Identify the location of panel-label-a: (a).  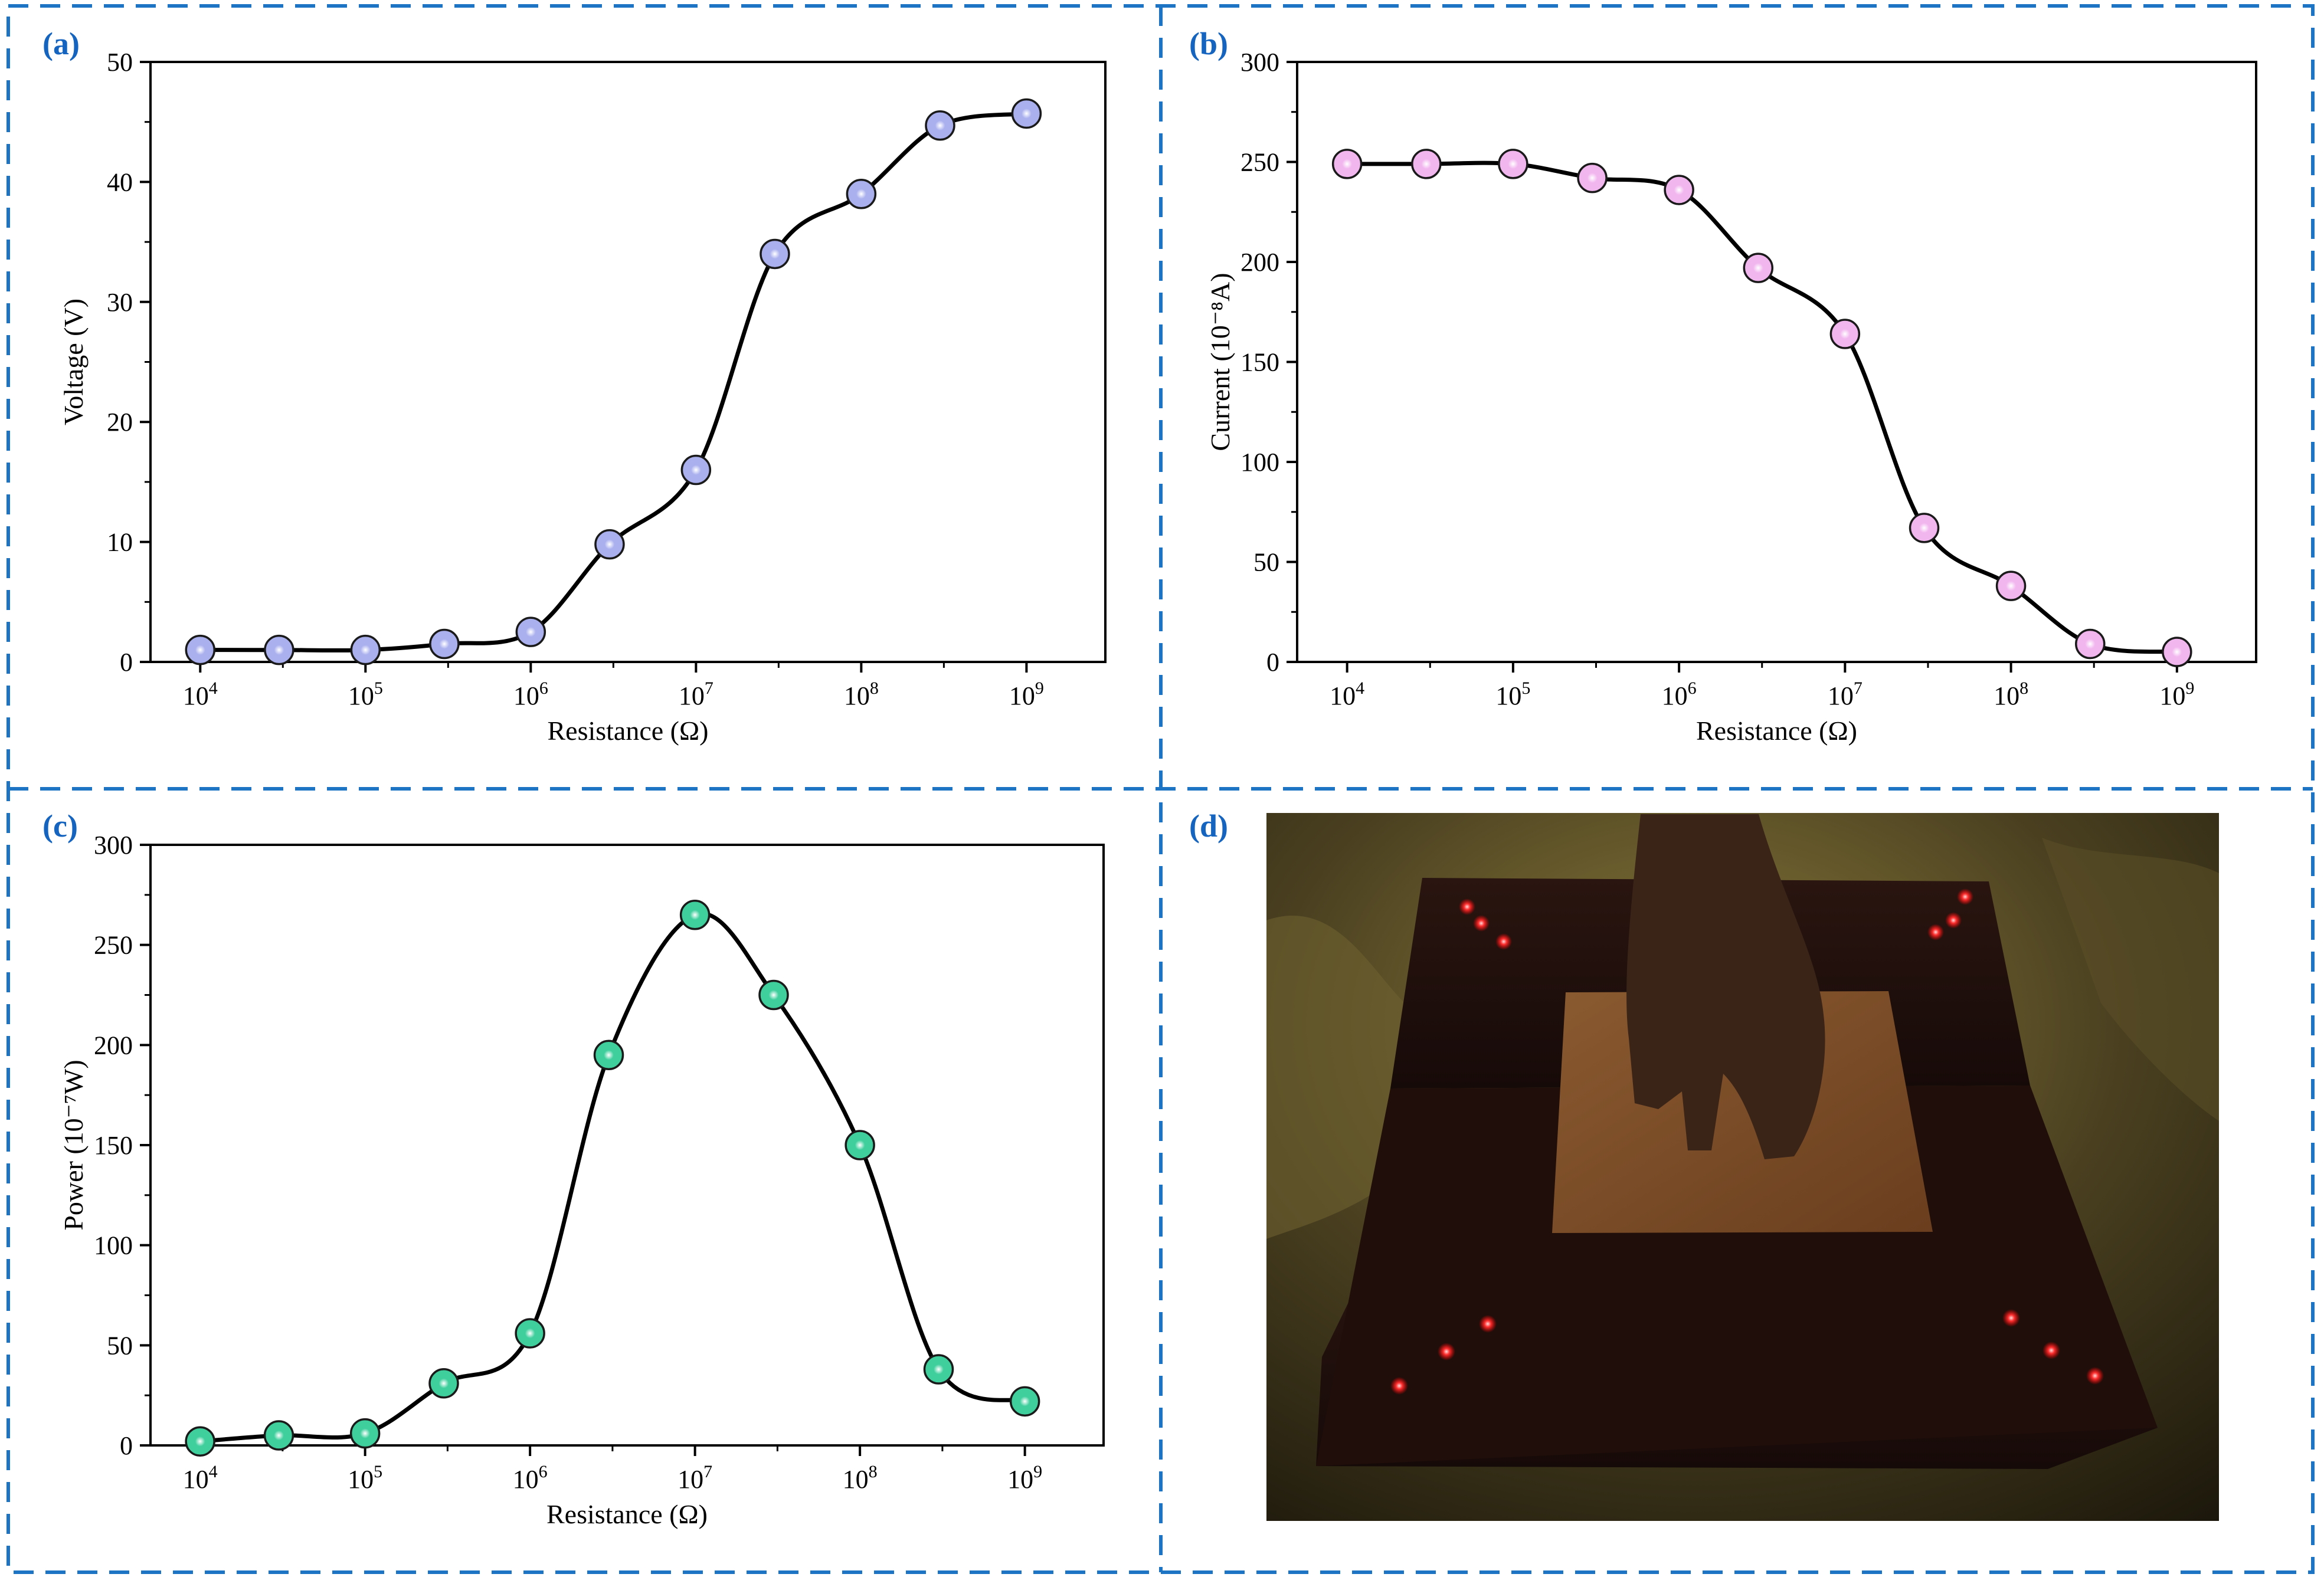
(61, 43).